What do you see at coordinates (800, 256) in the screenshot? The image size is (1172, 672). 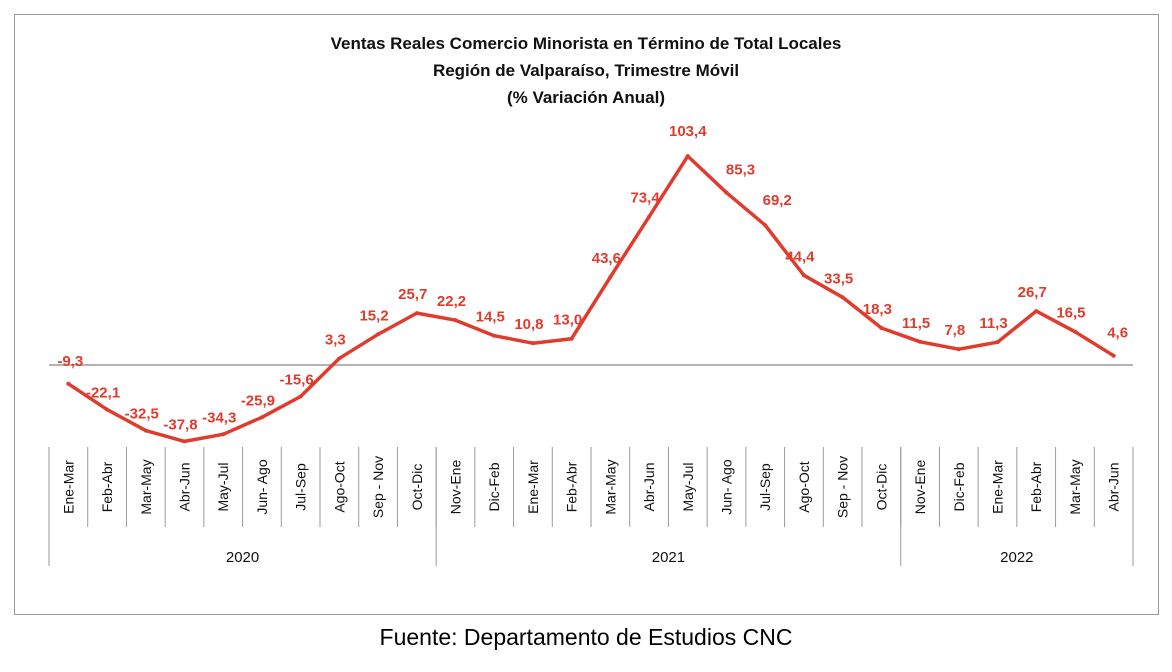 I see `data-label: 44,4` at bounding box center [800, 256].